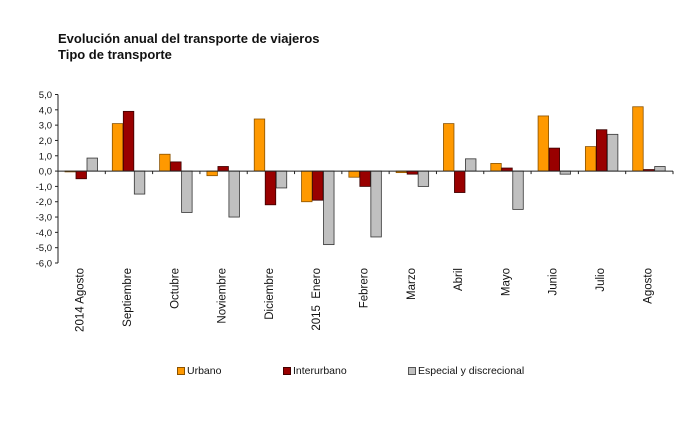 This screenshot has width=700, height=430. I want to click on y-tick-label: 0,0, so click(45, 172).